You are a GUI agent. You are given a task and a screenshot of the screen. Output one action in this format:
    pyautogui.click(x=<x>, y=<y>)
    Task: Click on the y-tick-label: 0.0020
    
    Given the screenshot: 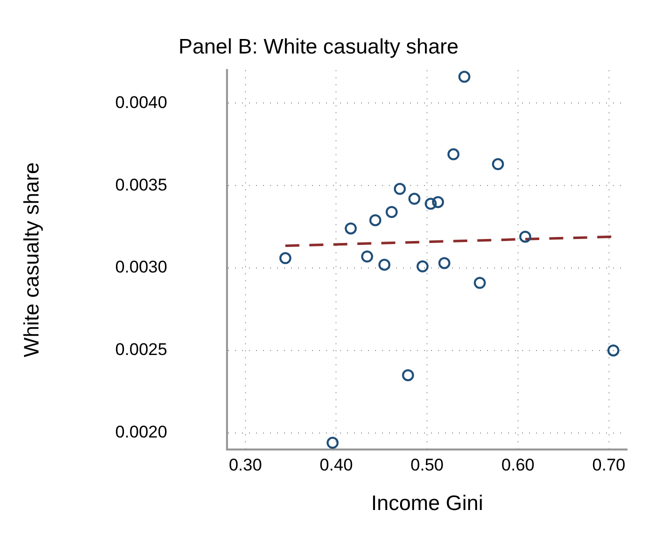 What is the action you would take?
    pyautogui.click(x=141, y=432)
    